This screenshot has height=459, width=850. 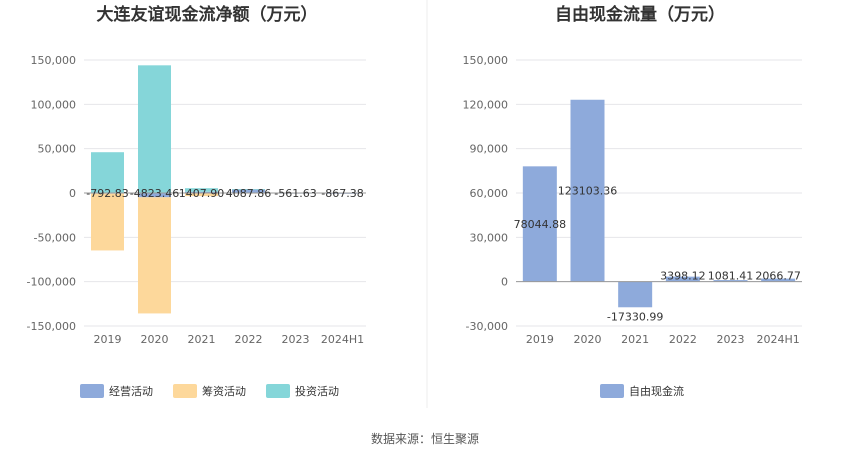 I want to click on legend-label: 投资活动, so click(x=317, y=391).